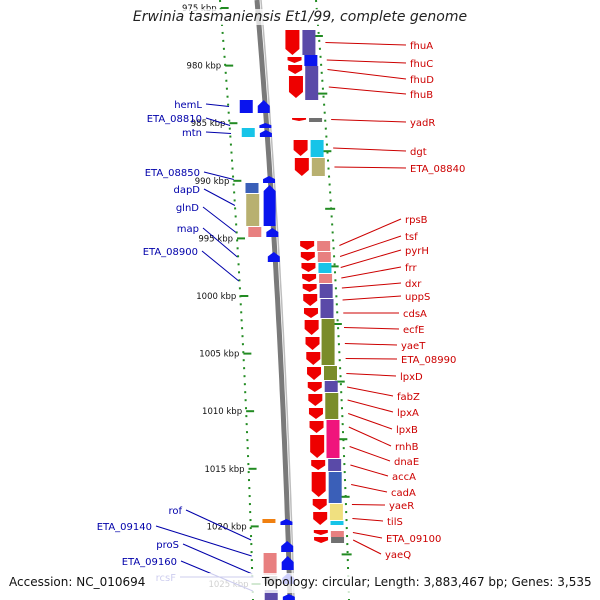 The height and width of the screenshot is (600, 600). What do you see at coordinates (208, 124) in the screenshot?
I see `scale-tick-label: 985 kbp` at bounding box center [208, 124].